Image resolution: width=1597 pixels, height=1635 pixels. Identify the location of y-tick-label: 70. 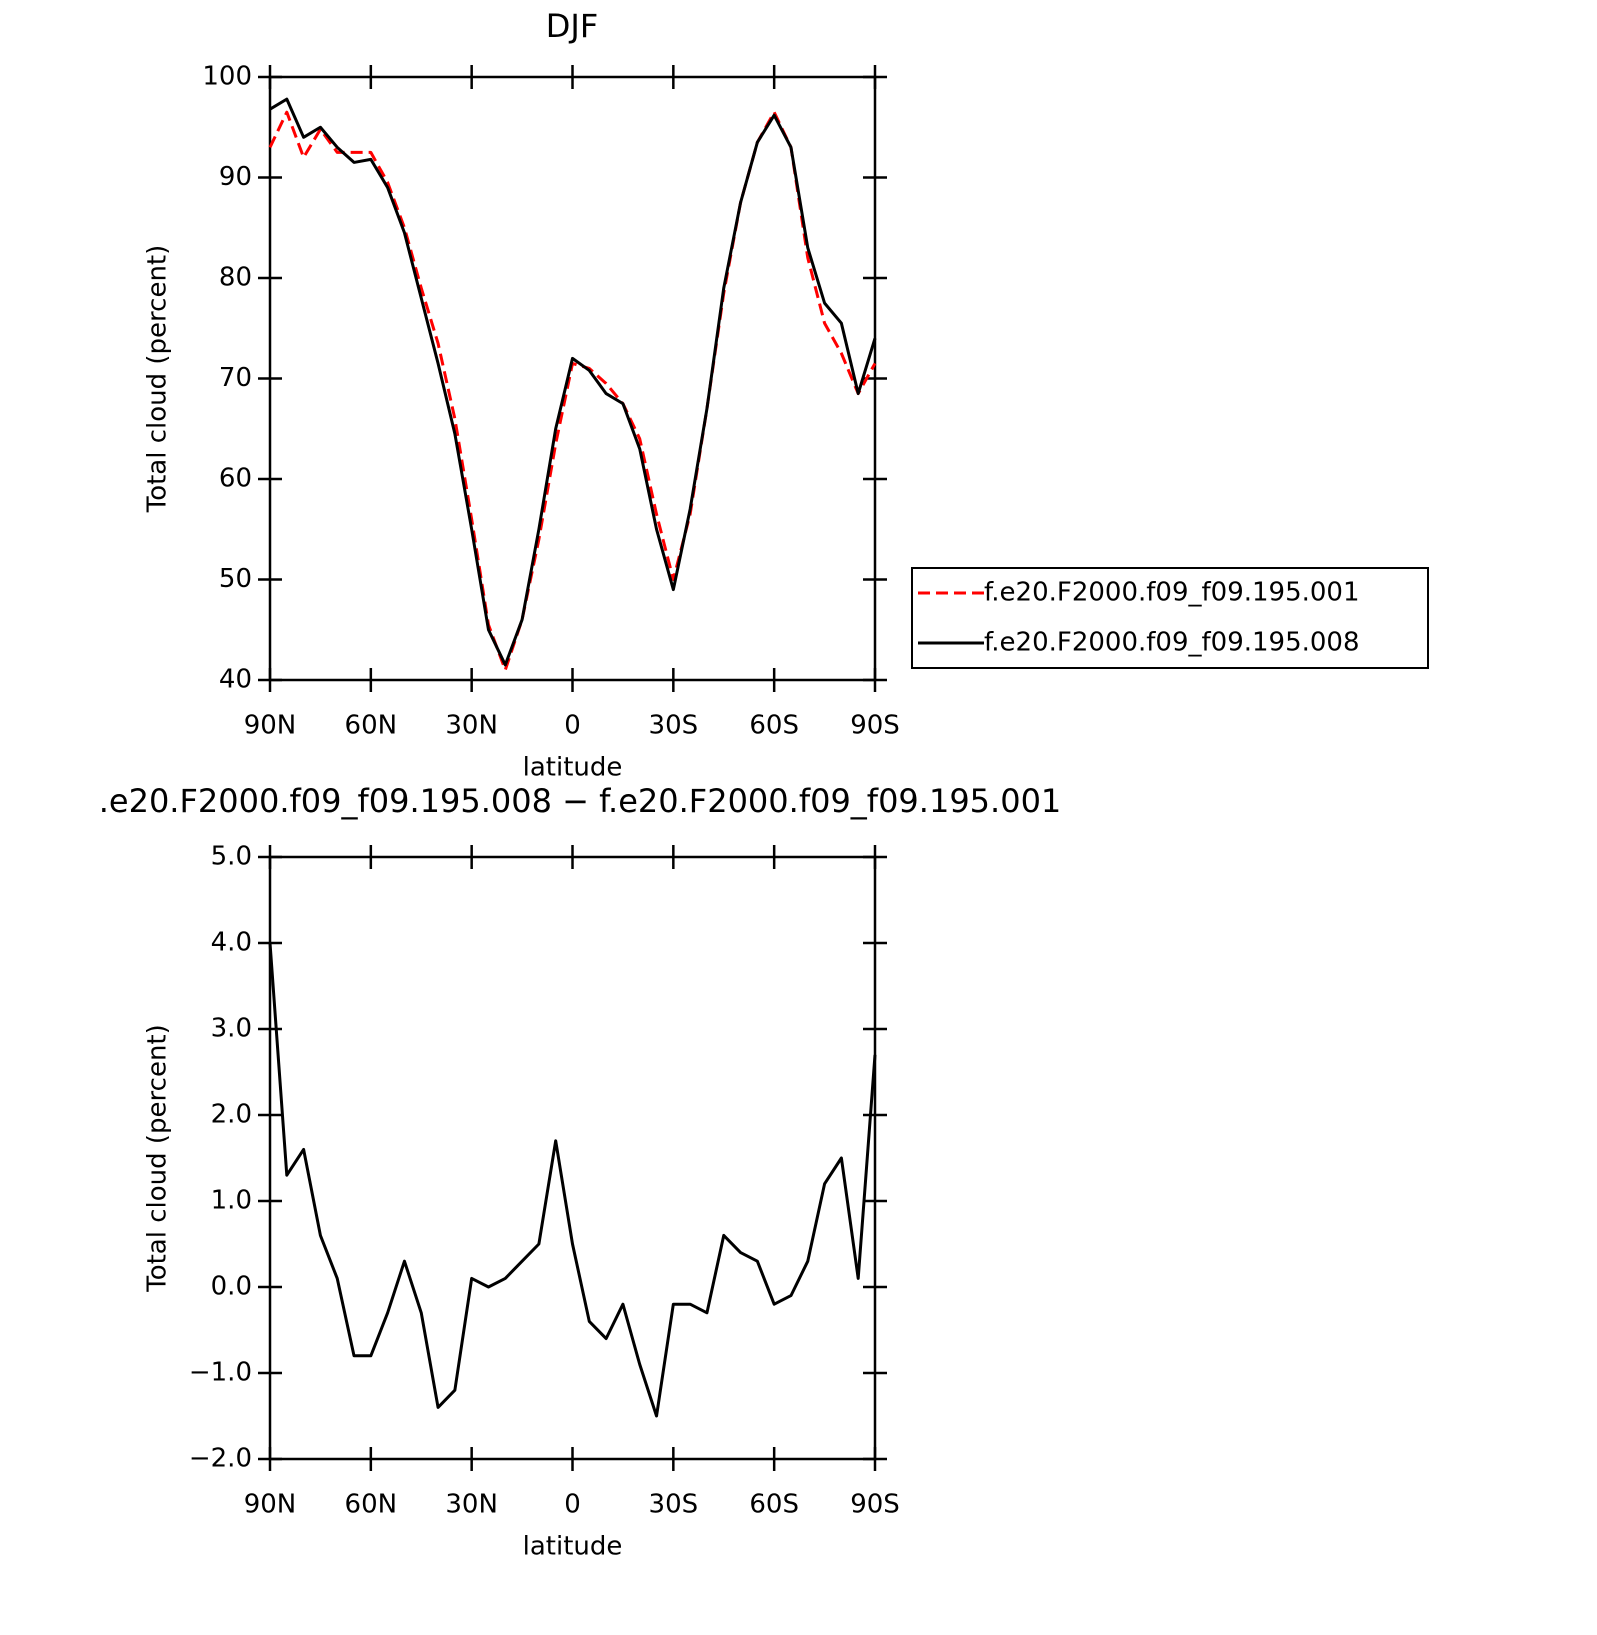
(235, 378).